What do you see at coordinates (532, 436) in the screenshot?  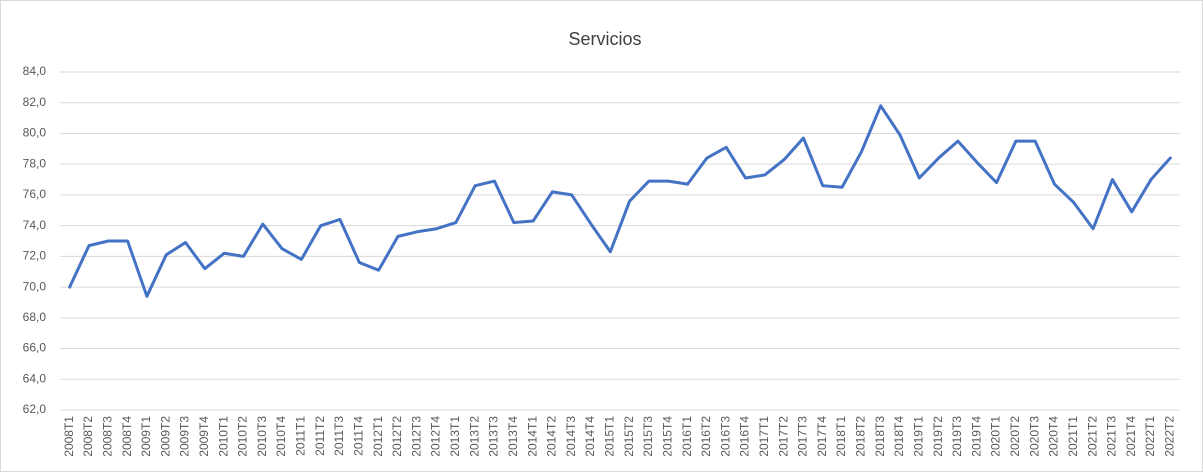 I see `x-tick-label: 2014T1` at bounding box center [532, 436].